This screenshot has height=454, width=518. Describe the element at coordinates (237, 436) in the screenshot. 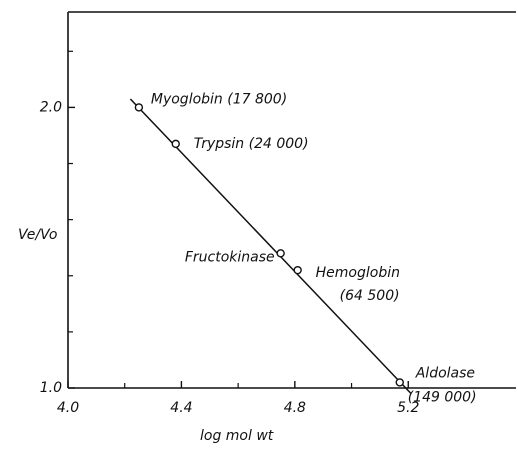

I see `x-axis-label: log mol wt` at that location.